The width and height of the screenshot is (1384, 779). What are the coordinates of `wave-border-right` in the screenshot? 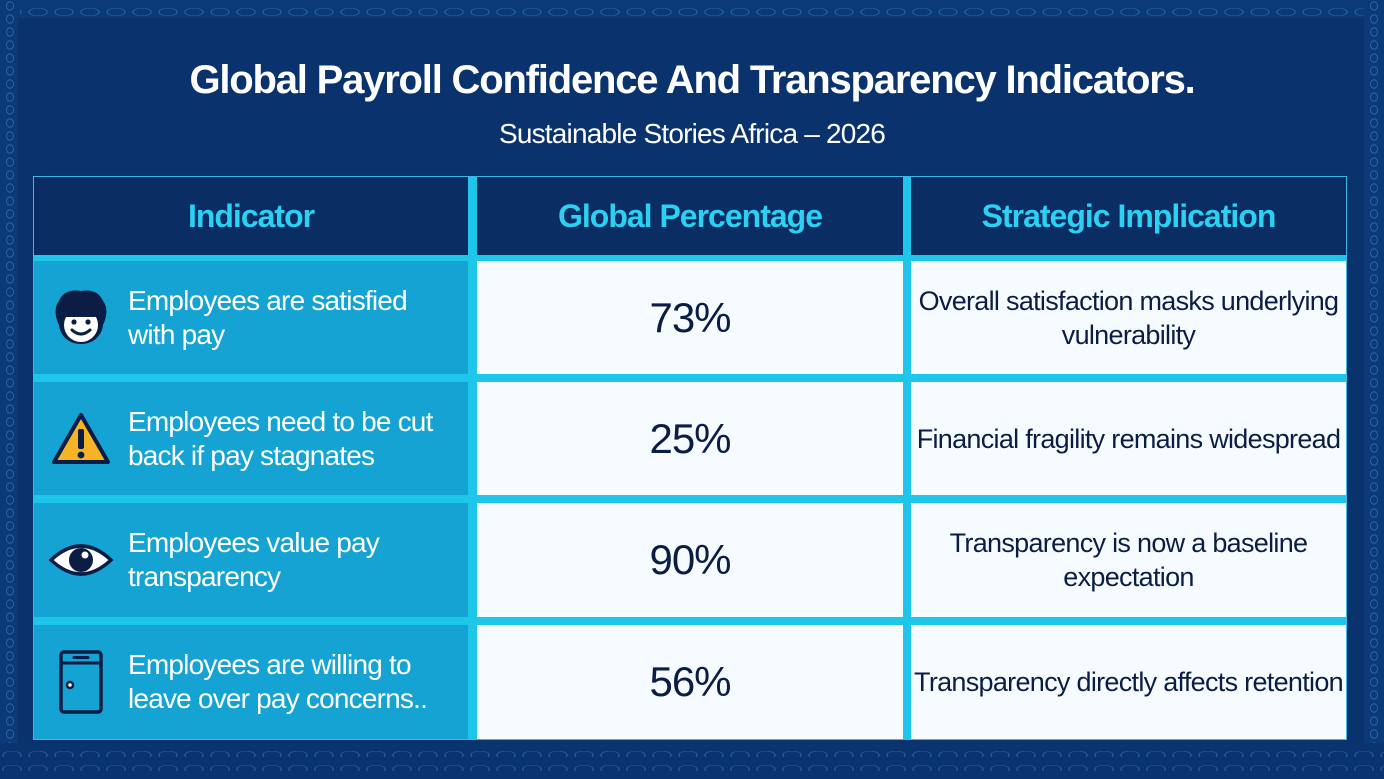 It's located at (1374, 389).